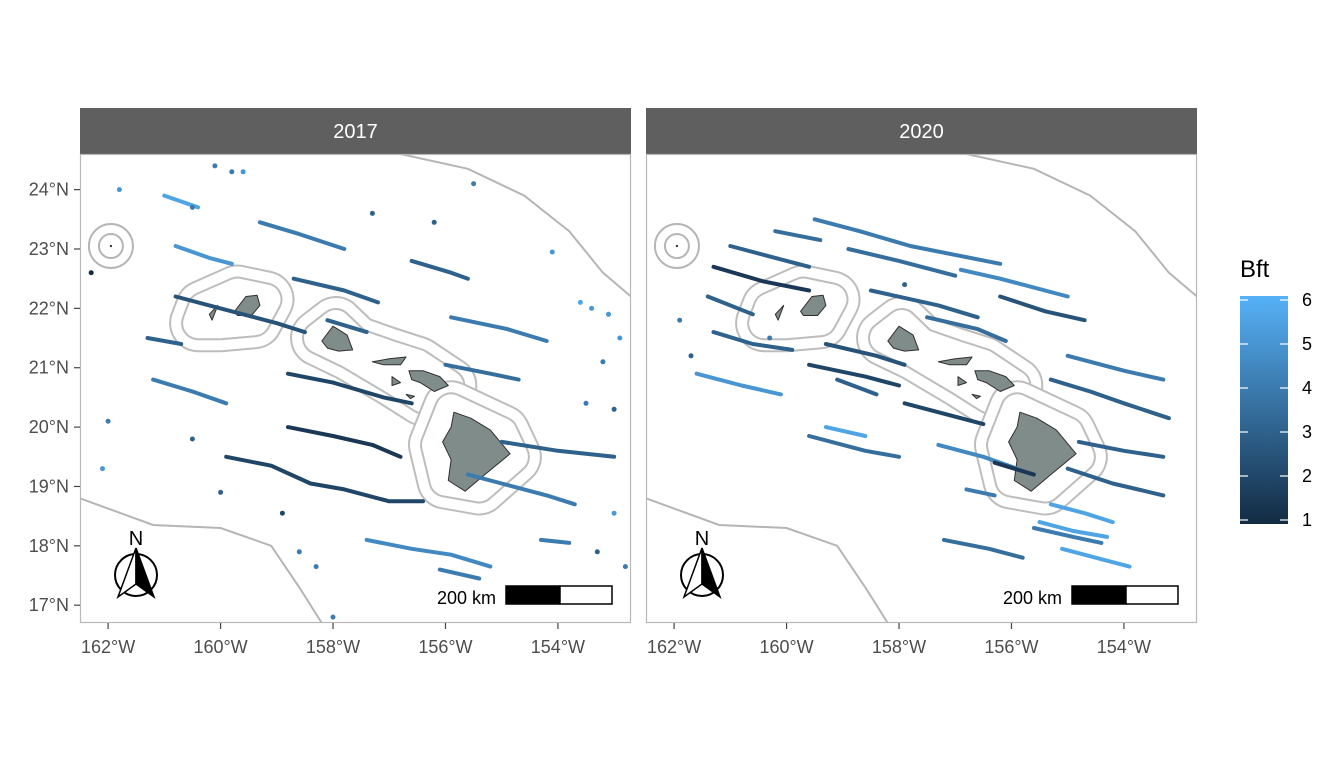 This screenshot has width=1344, height=768. I want to click on north-arrow-label: N, so click(702, 539).